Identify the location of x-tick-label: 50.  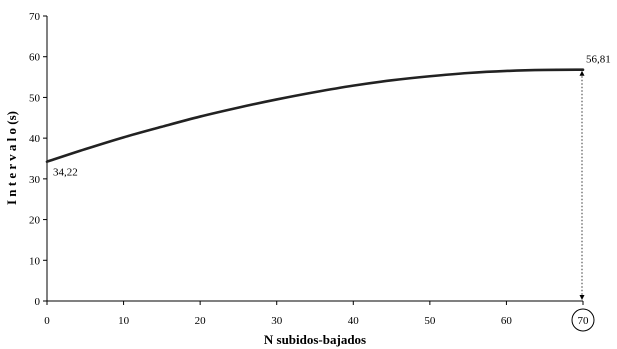
(430, 321).